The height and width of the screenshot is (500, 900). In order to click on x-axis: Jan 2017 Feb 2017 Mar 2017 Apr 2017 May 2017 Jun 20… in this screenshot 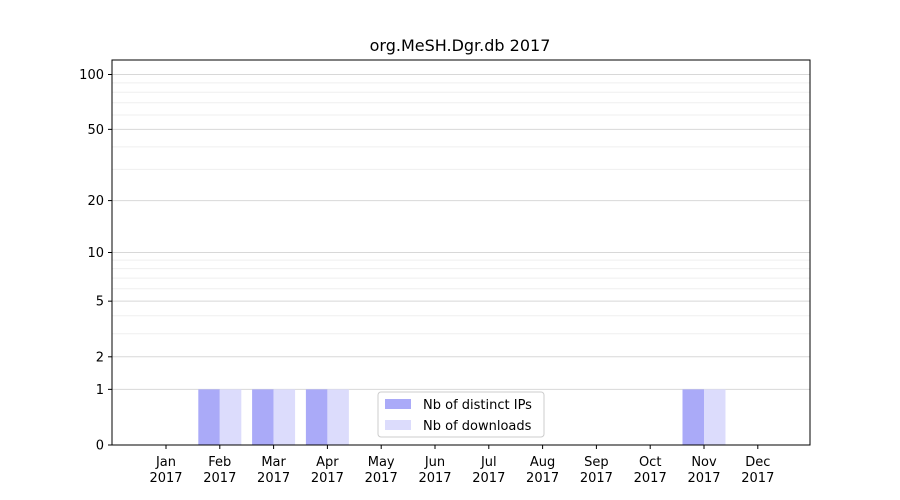, I will do `click(461, 465)`.